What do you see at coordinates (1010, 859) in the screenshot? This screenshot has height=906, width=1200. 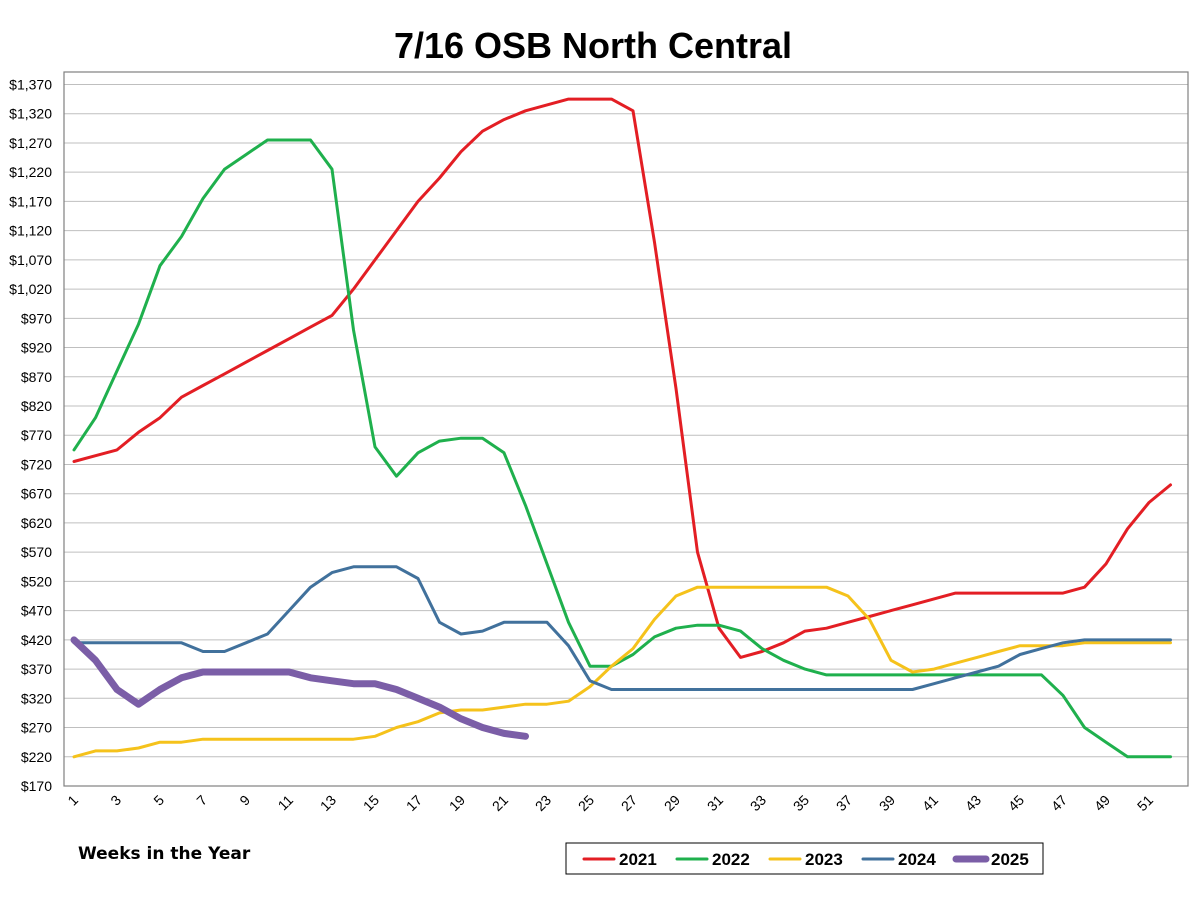 I see `legend-label-2025: 2025` at bounding box center [1010, 859].